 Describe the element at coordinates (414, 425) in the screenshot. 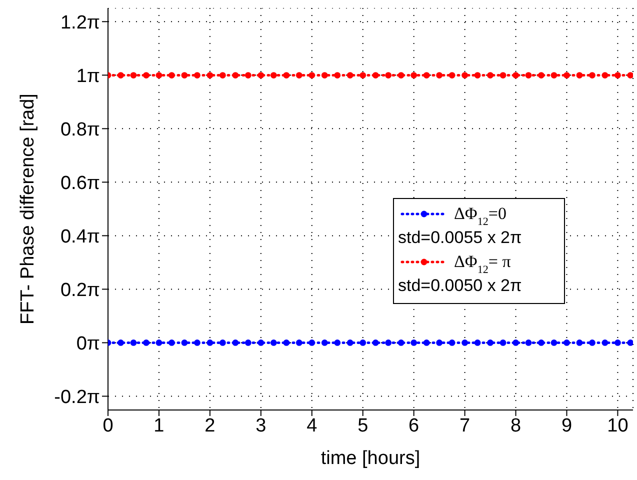

I see `x-tick-label: 6` at that location.